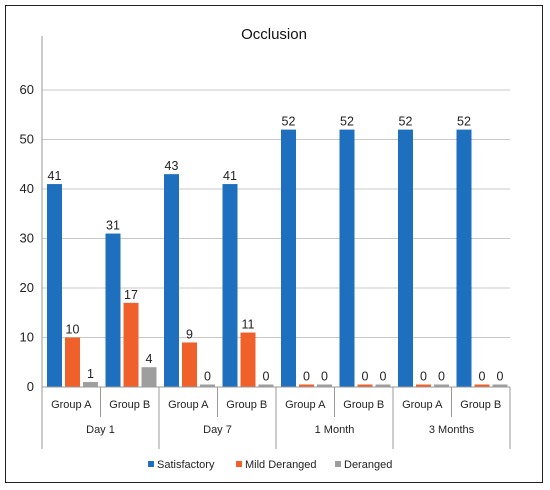 This screenshot has width=550, height=490. I want to click on x-group-label: 1 Month, so click(335, 430).